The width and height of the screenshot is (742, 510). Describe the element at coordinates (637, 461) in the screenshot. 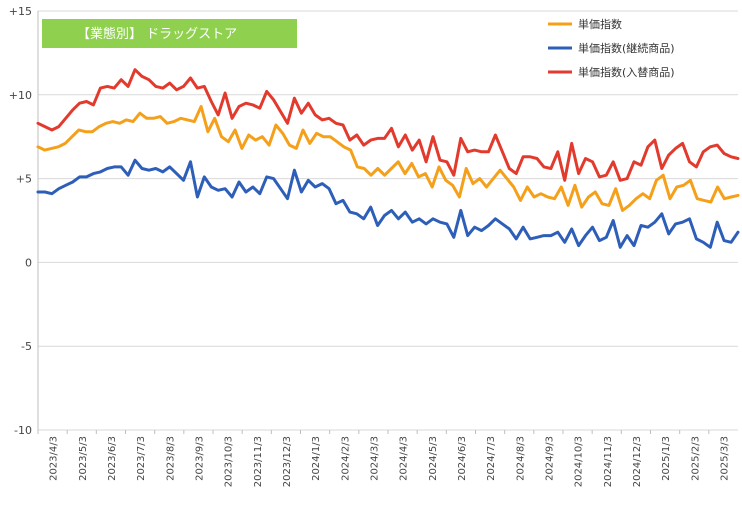

I see `x-tick-label: 2024/12/3` at that location.